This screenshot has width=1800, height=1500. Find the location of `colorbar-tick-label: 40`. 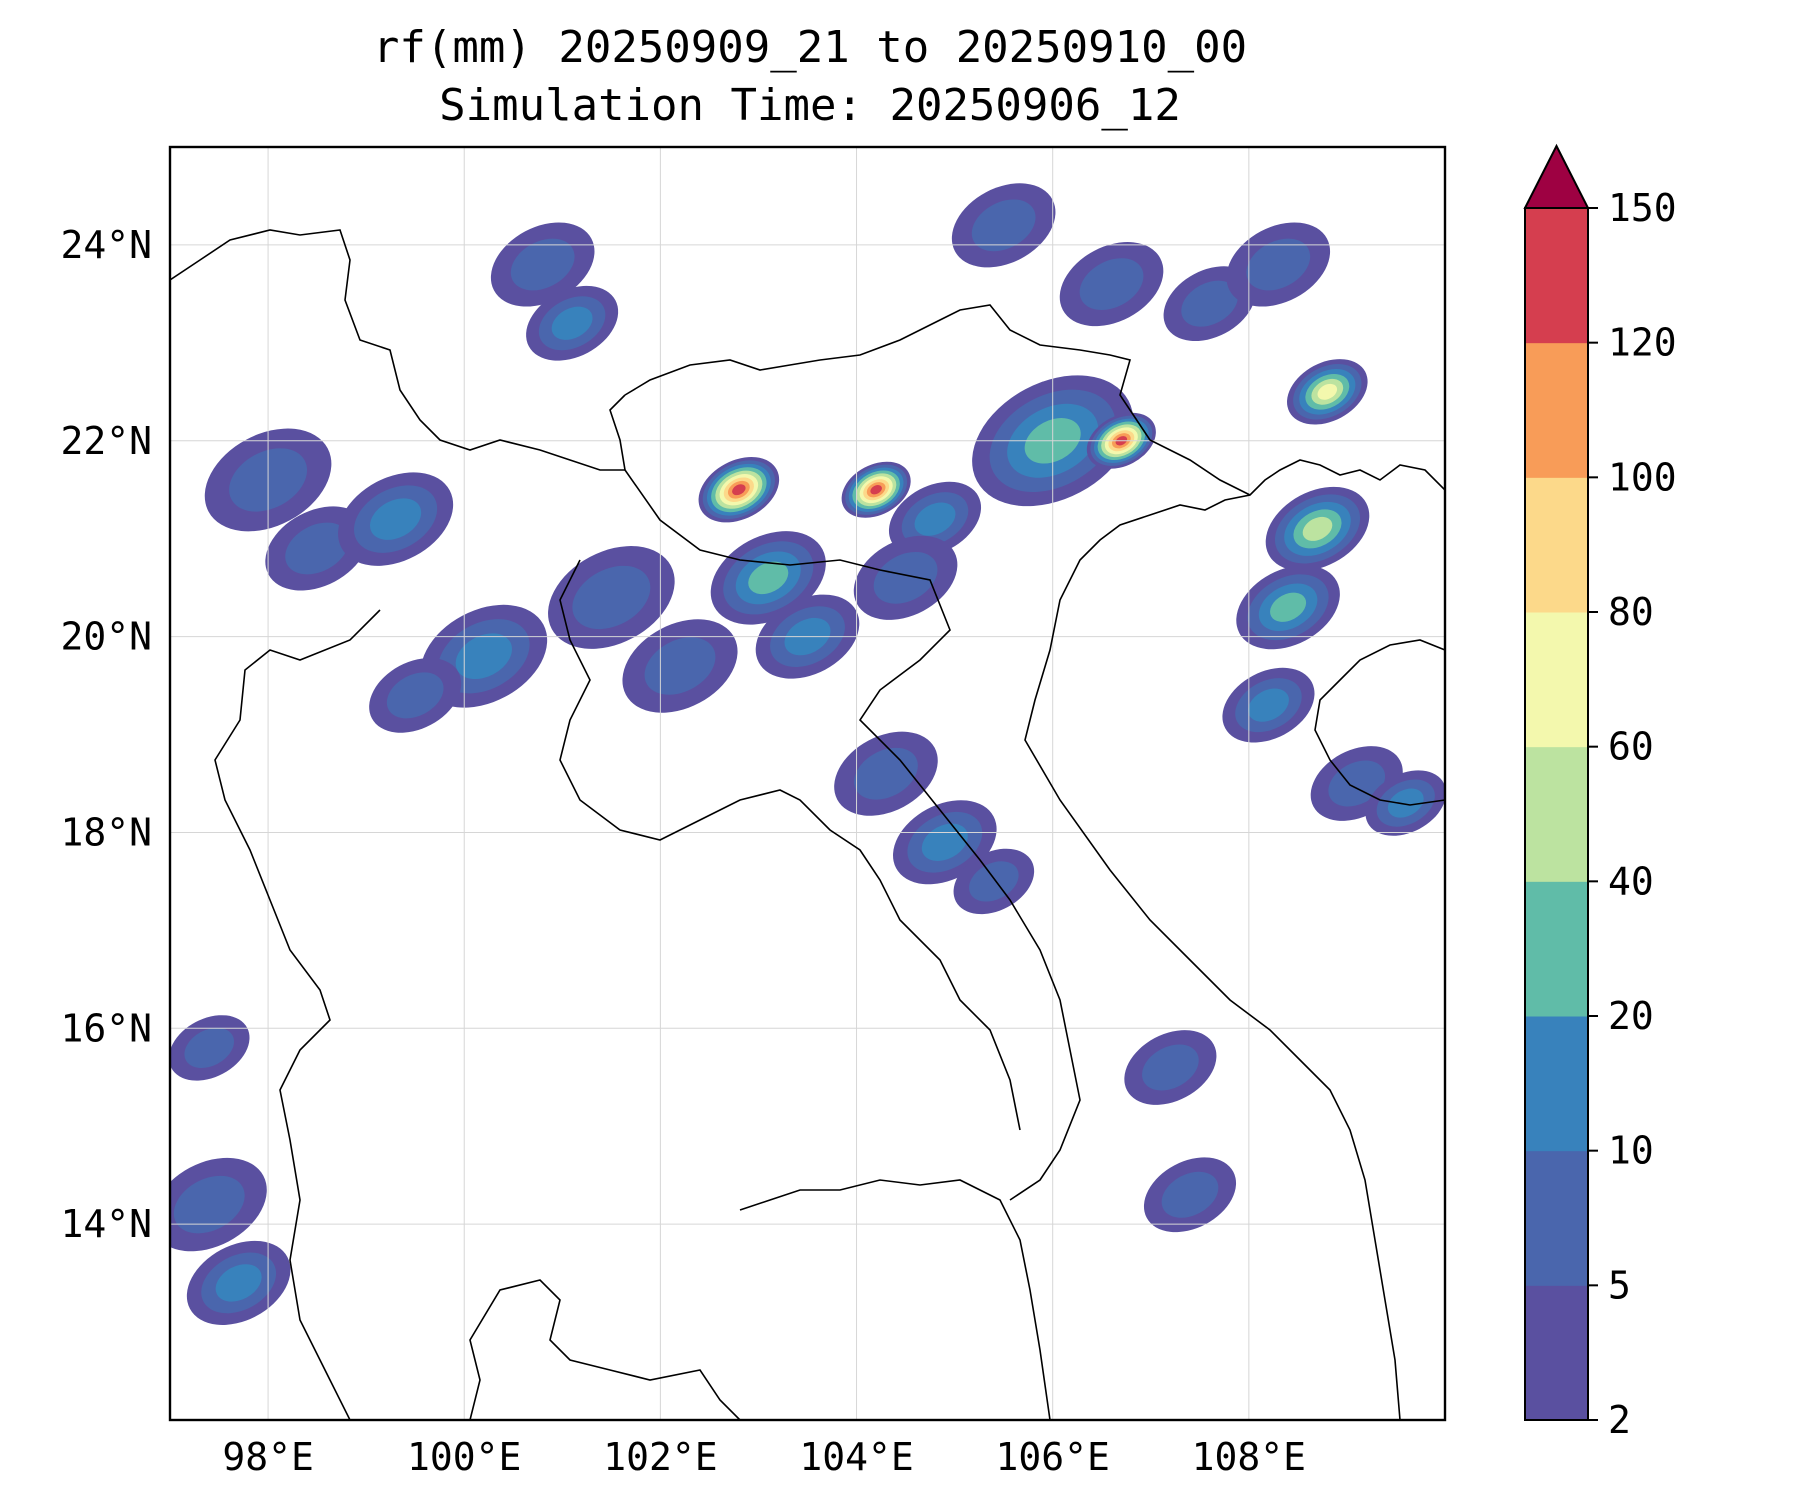

colorbar-tick-label: 40 is located at coordinates (1631, 881).